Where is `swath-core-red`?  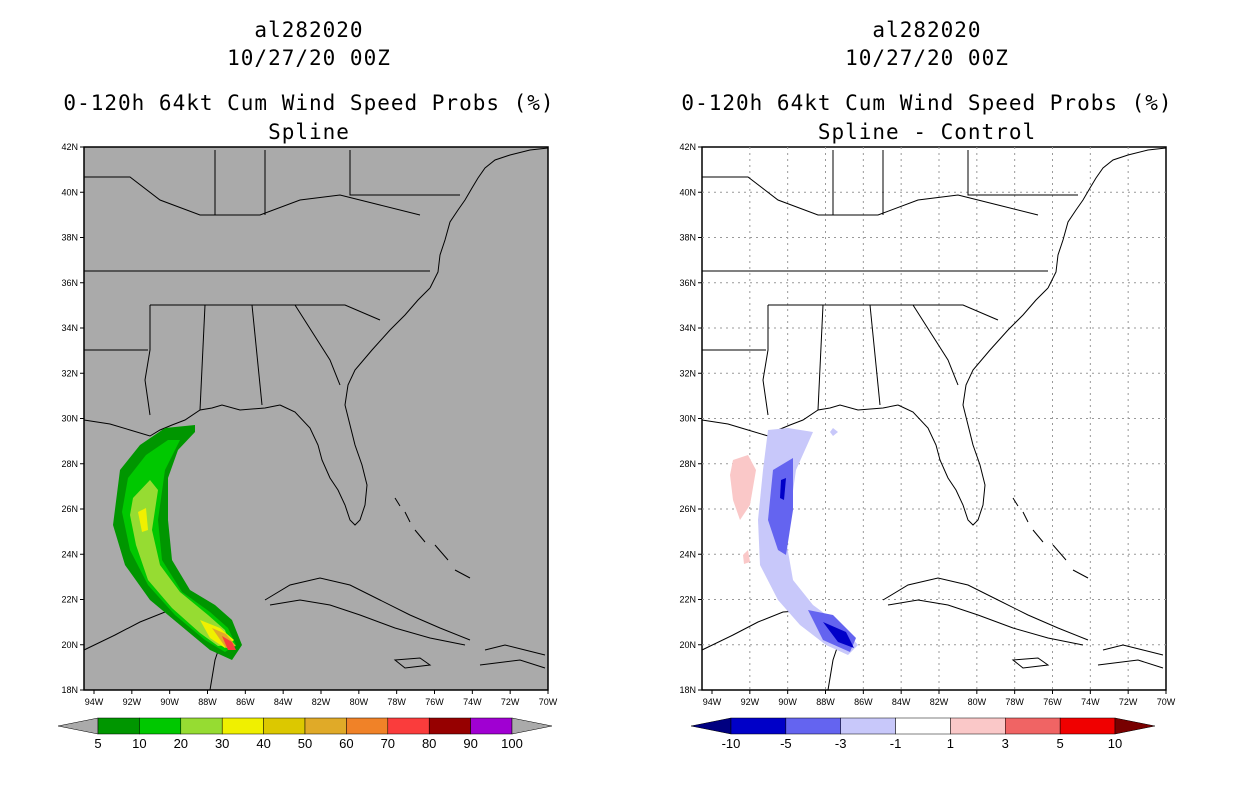 swath-core-red is located at coordinates (229, 643).